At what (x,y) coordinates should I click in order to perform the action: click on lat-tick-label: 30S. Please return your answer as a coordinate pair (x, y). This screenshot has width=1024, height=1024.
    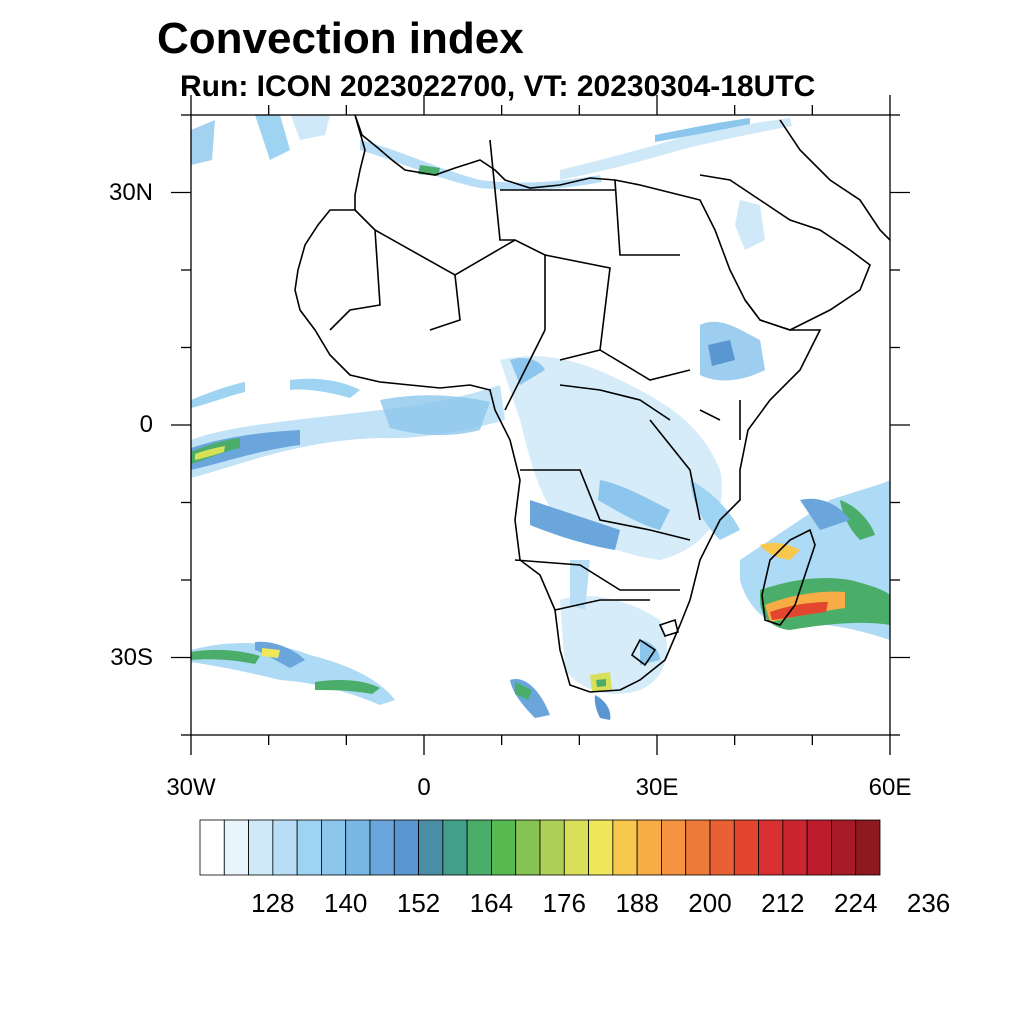
    Looking at the image, I should click on (131, 657).